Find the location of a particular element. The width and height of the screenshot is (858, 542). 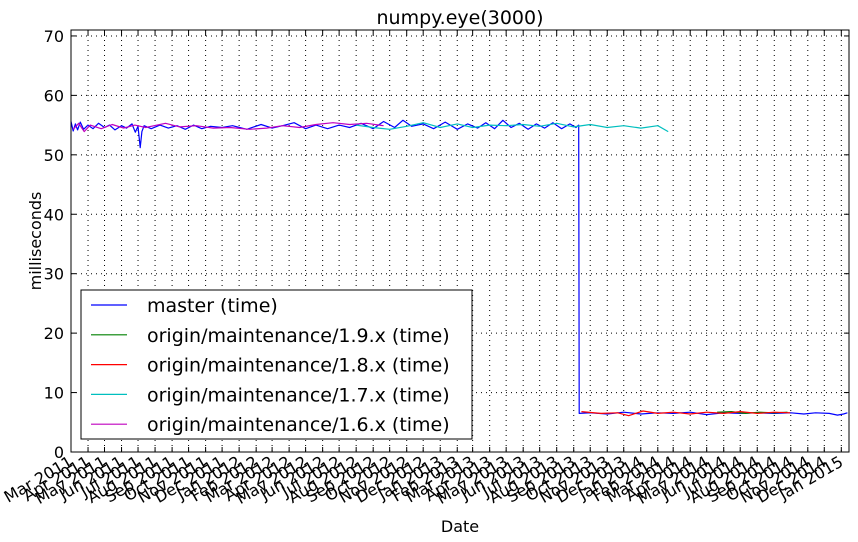

y-axis-title: milliseconds is located at coordinates (35, 241).